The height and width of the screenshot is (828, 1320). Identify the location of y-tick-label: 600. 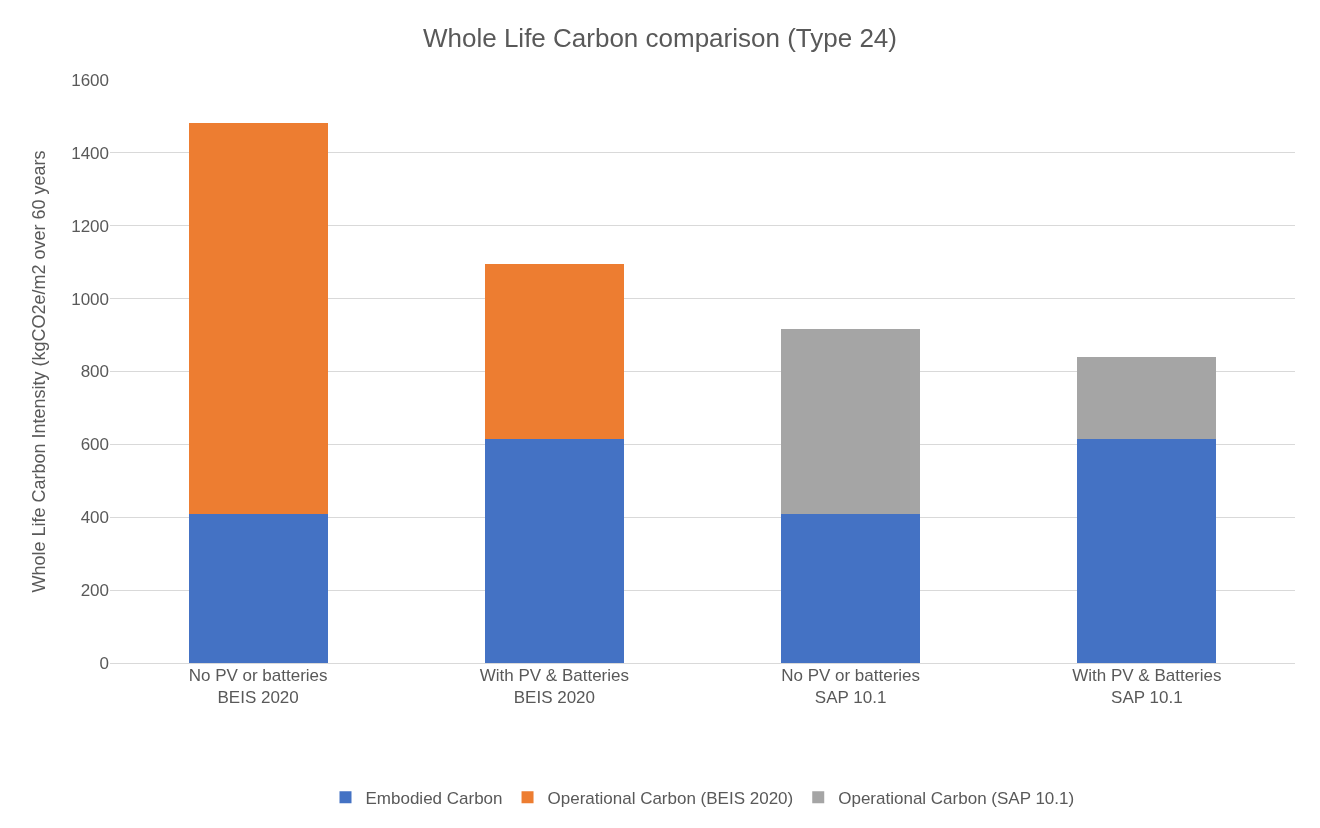
(94, 445).